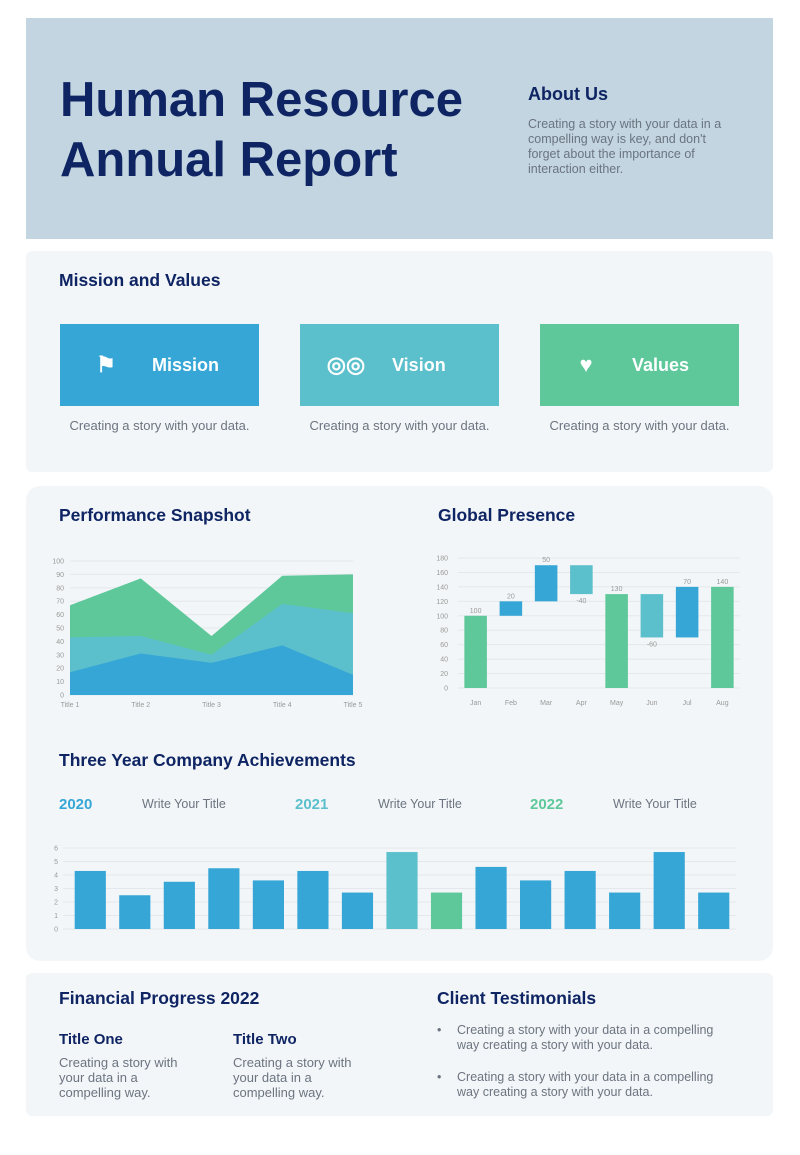  Describe the element at coordinates (442, 602) in the screenshot. I see `y-tick-label: 120` at that location.